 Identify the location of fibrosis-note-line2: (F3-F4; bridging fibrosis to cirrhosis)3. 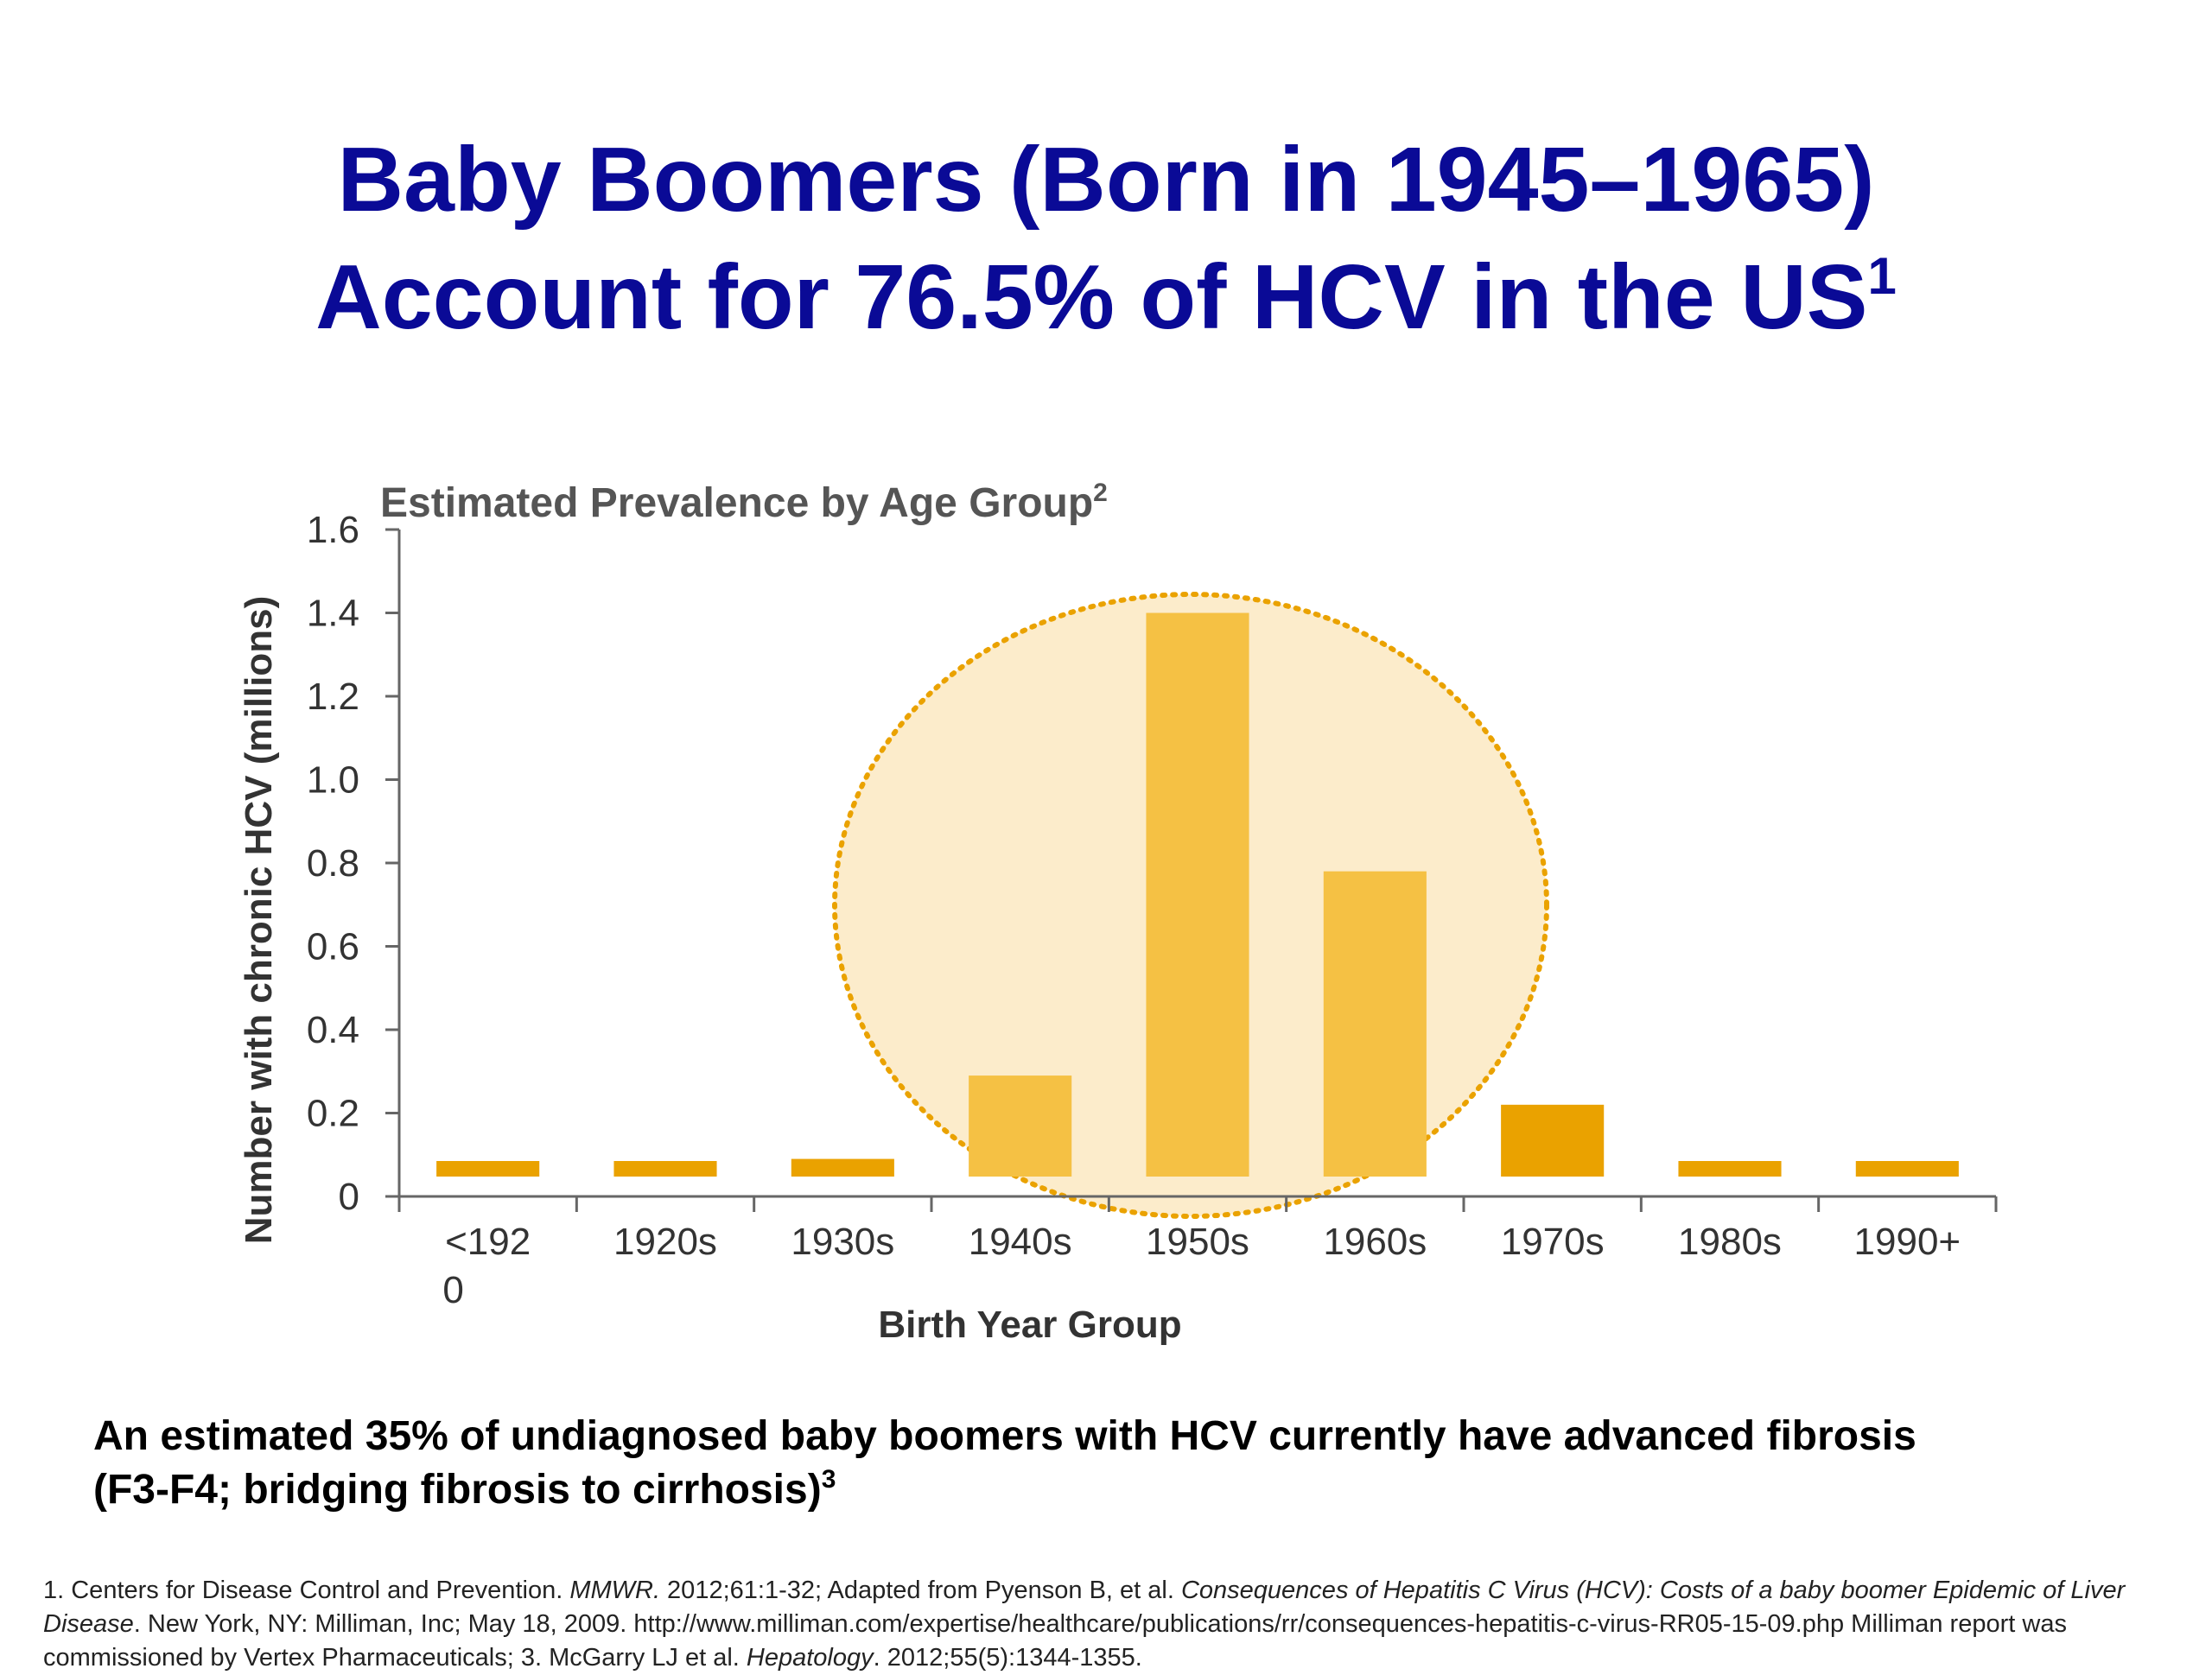
(1121, 1490).